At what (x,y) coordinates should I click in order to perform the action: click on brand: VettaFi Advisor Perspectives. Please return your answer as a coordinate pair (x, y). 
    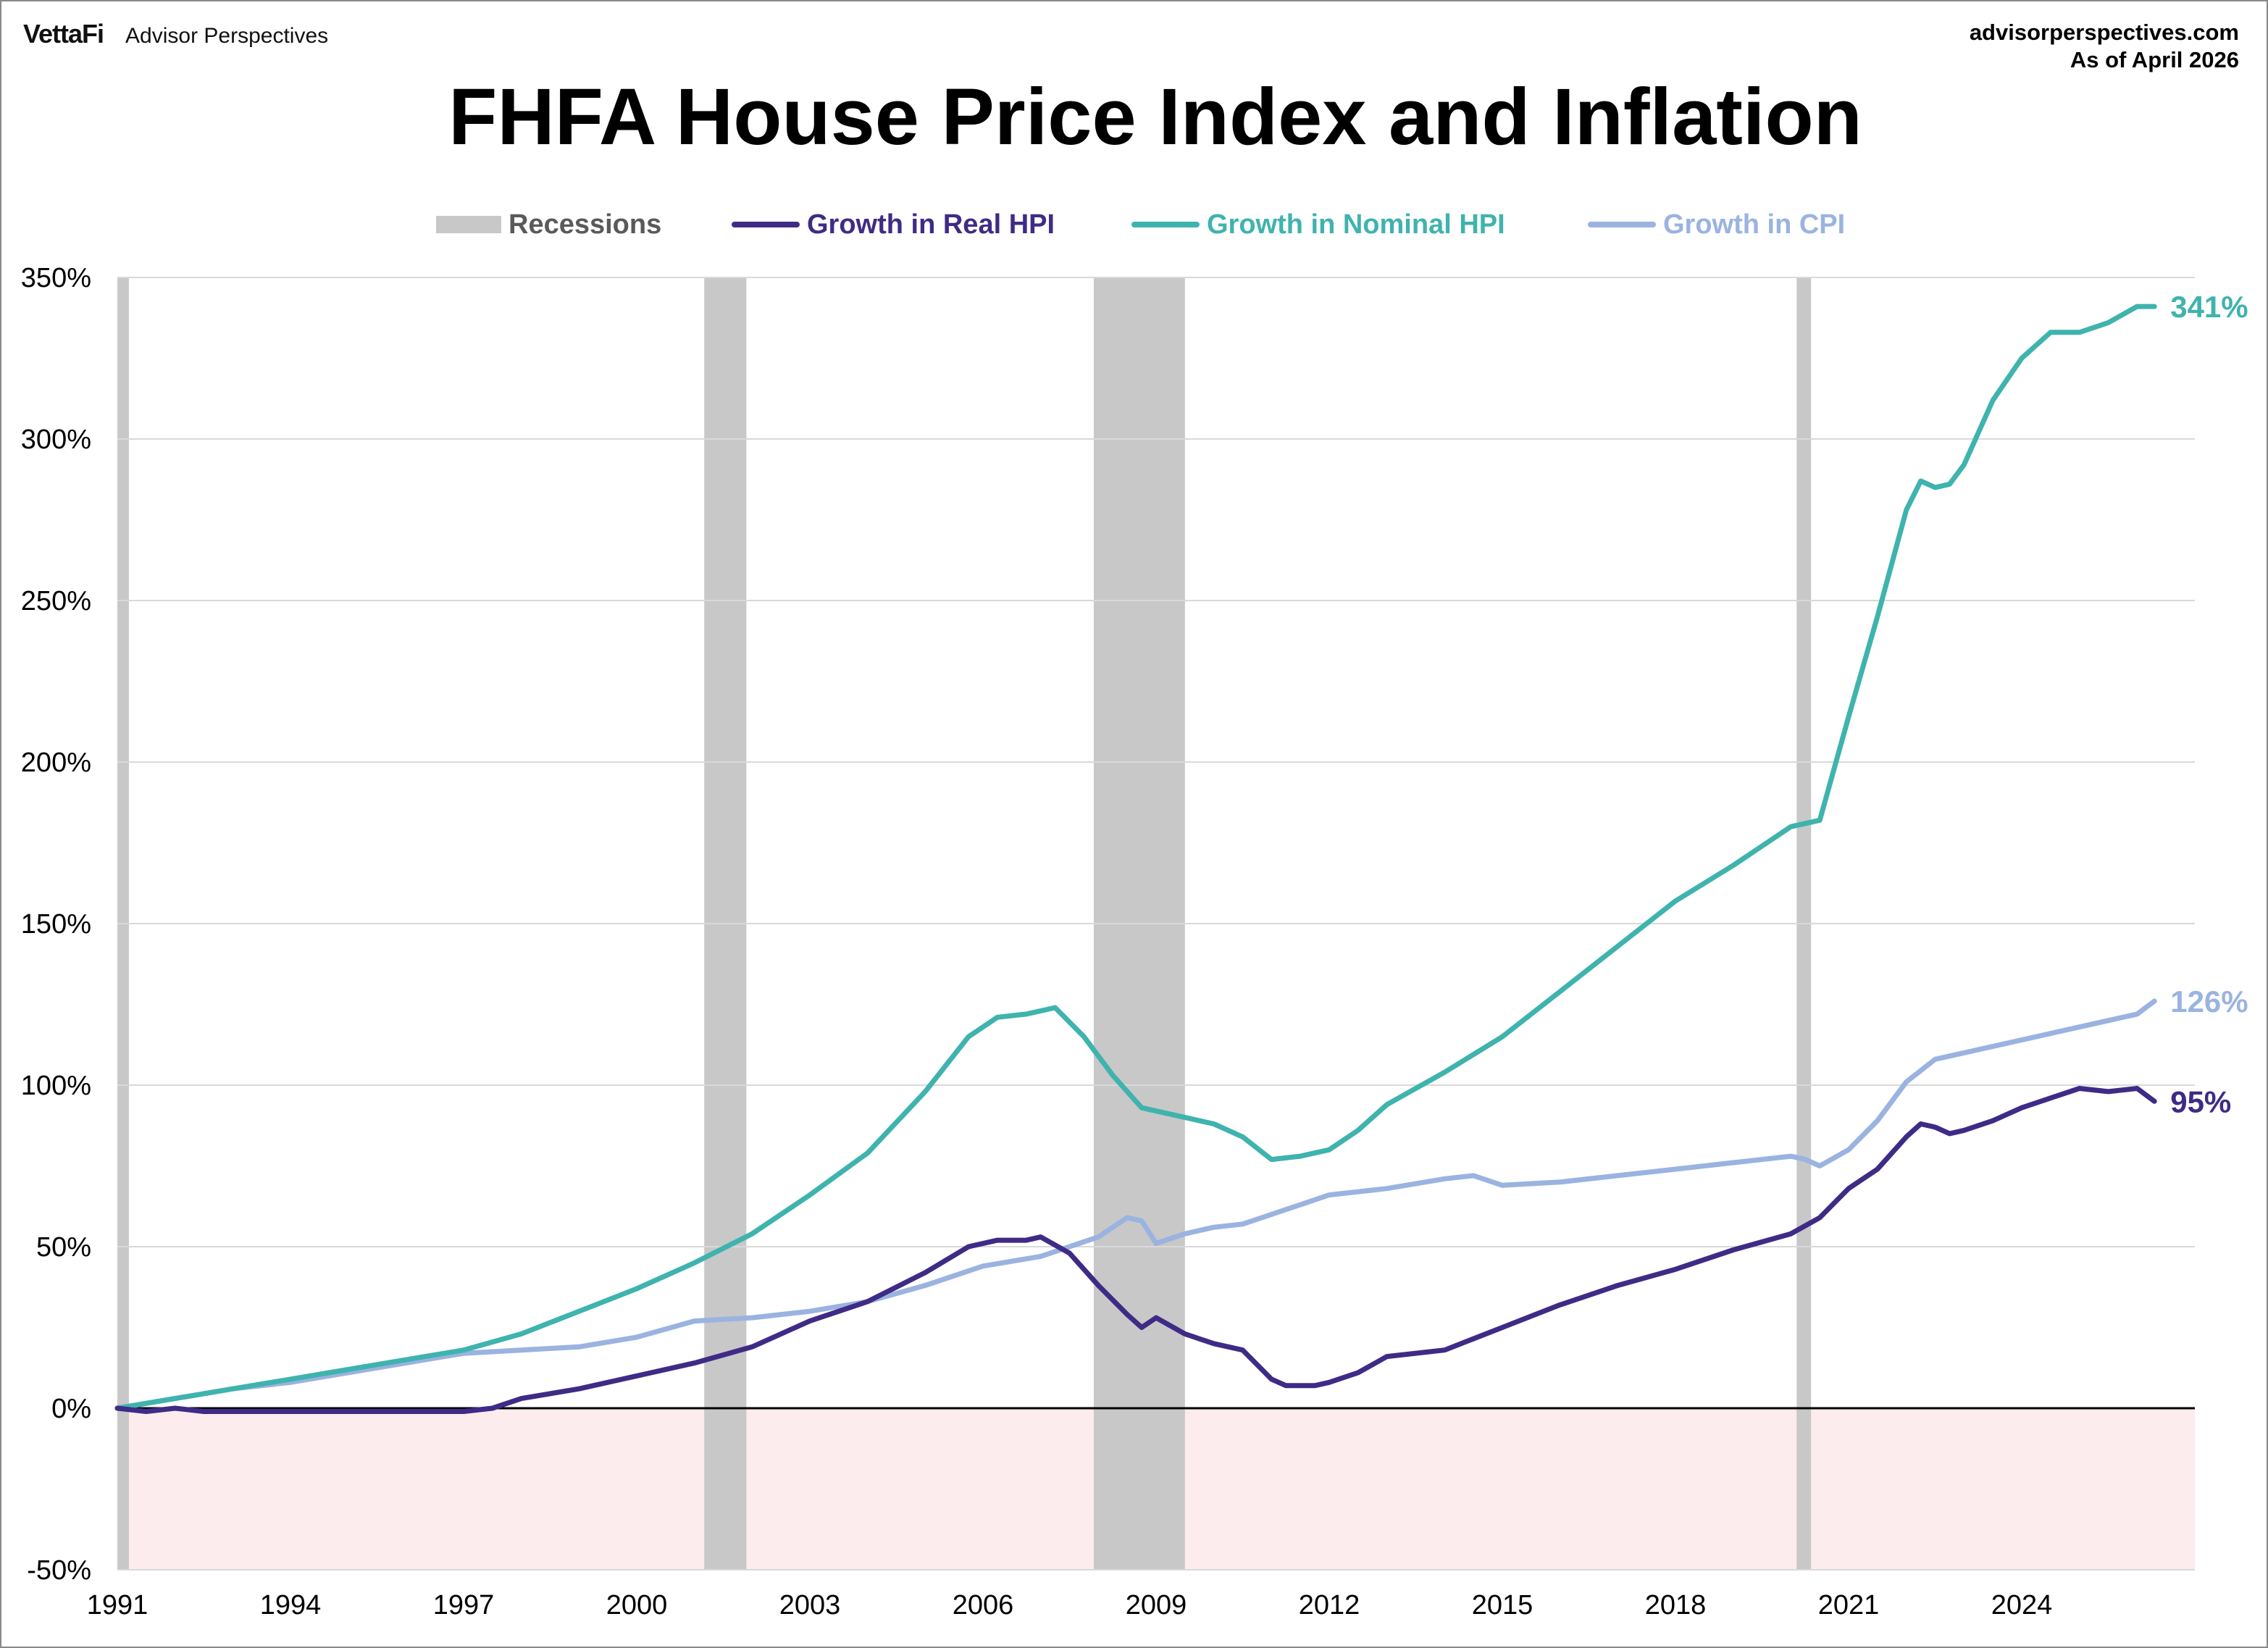
    Looking at the image, I should click on (176, 34).